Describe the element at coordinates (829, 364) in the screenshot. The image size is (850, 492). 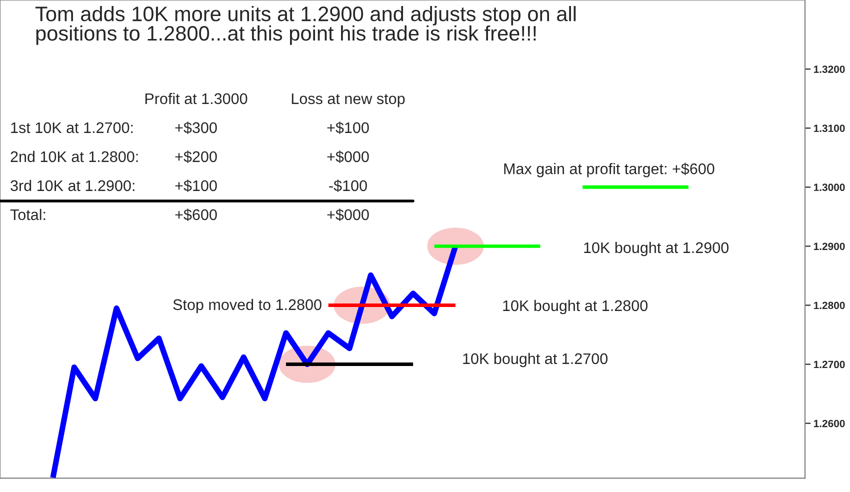
I see `y-tick-label: 1.2700` at that location.